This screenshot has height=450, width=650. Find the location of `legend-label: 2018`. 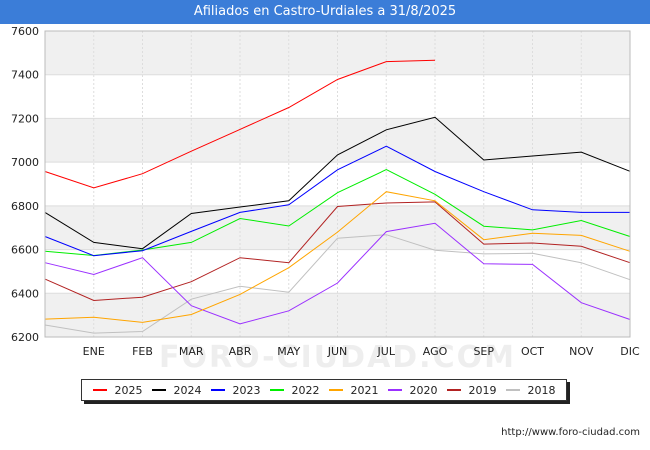

legend-label: 2018 is located at coordinates (541, 390).